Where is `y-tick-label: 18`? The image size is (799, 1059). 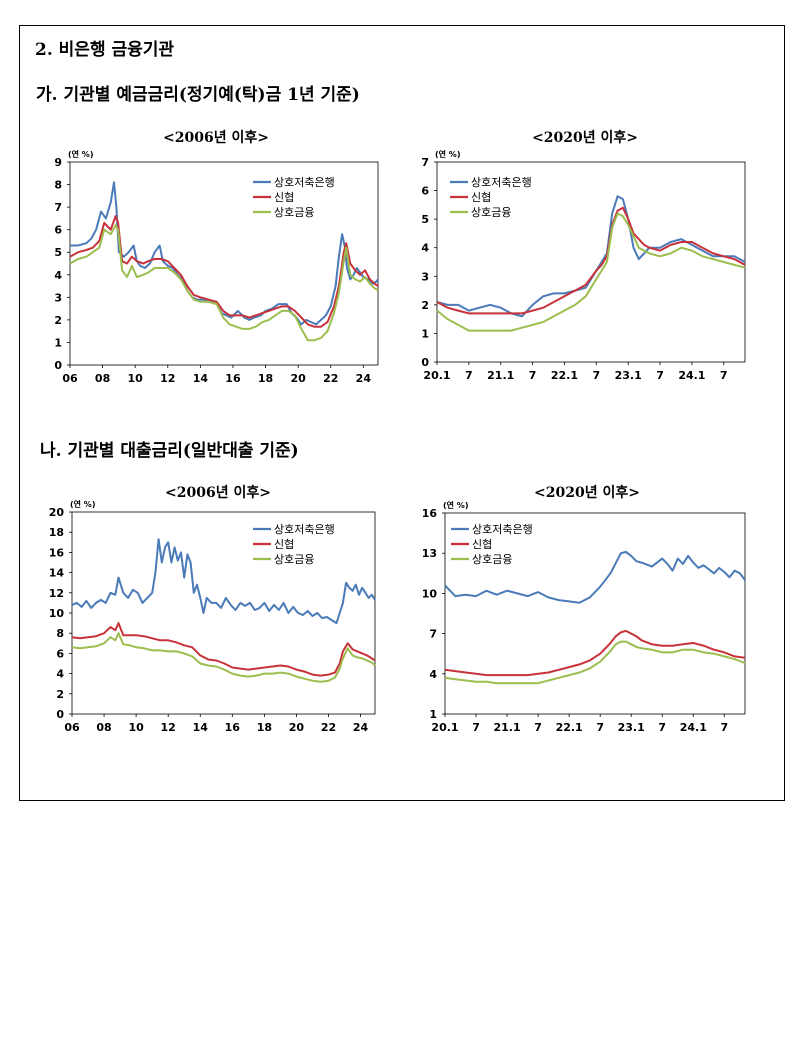
y-tick-label: 18 is located at coordinates (56, 532).